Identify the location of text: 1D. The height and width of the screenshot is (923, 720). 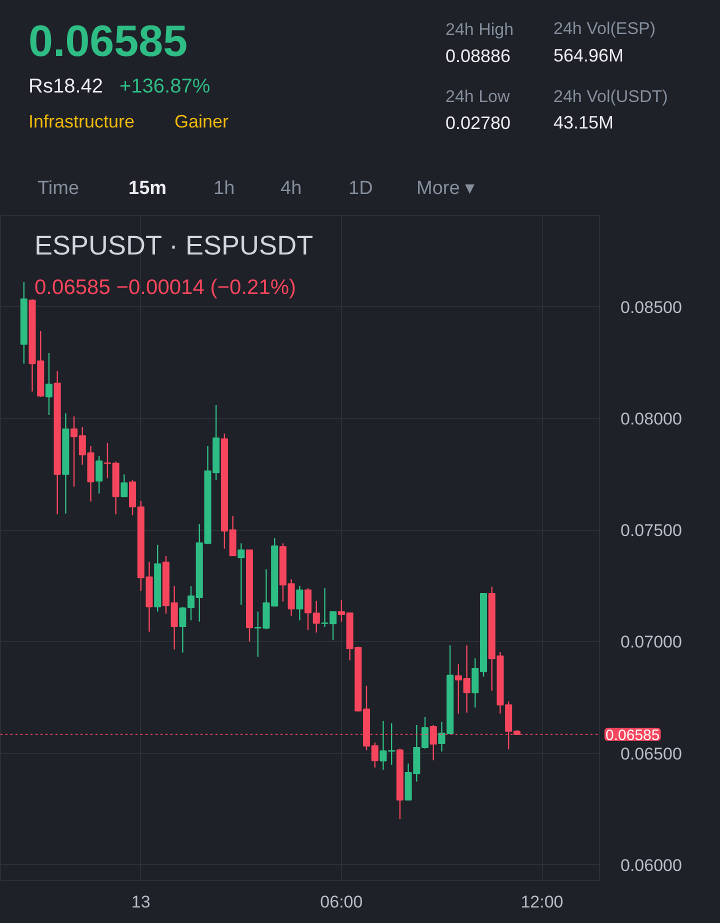
(360, 188).